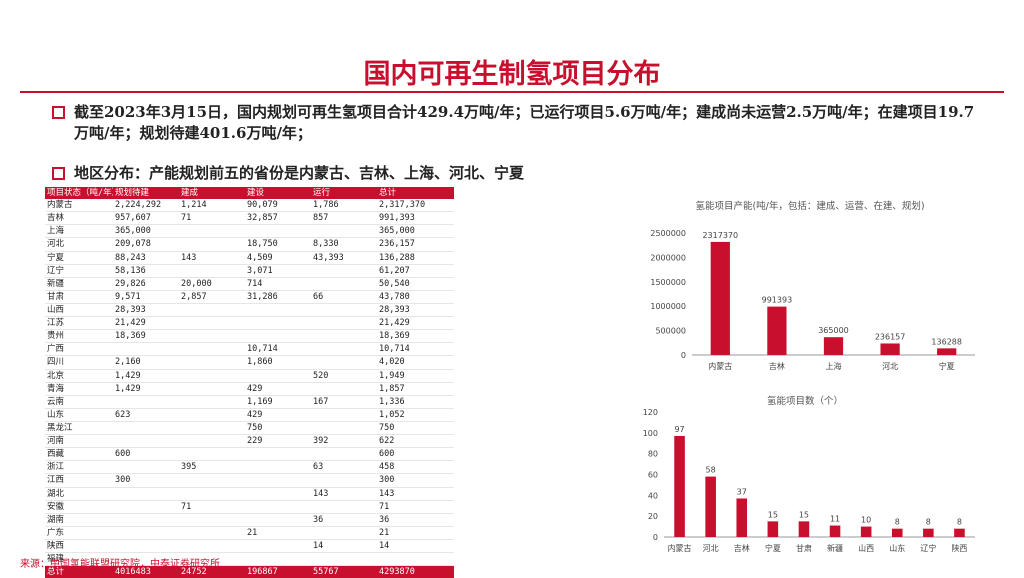 The image size is (1024, 578). What do you see at coordinates (60, 205) in the screenshot?
I see `table-province-cell: 内蒙古` at bounding box center [60, 205].